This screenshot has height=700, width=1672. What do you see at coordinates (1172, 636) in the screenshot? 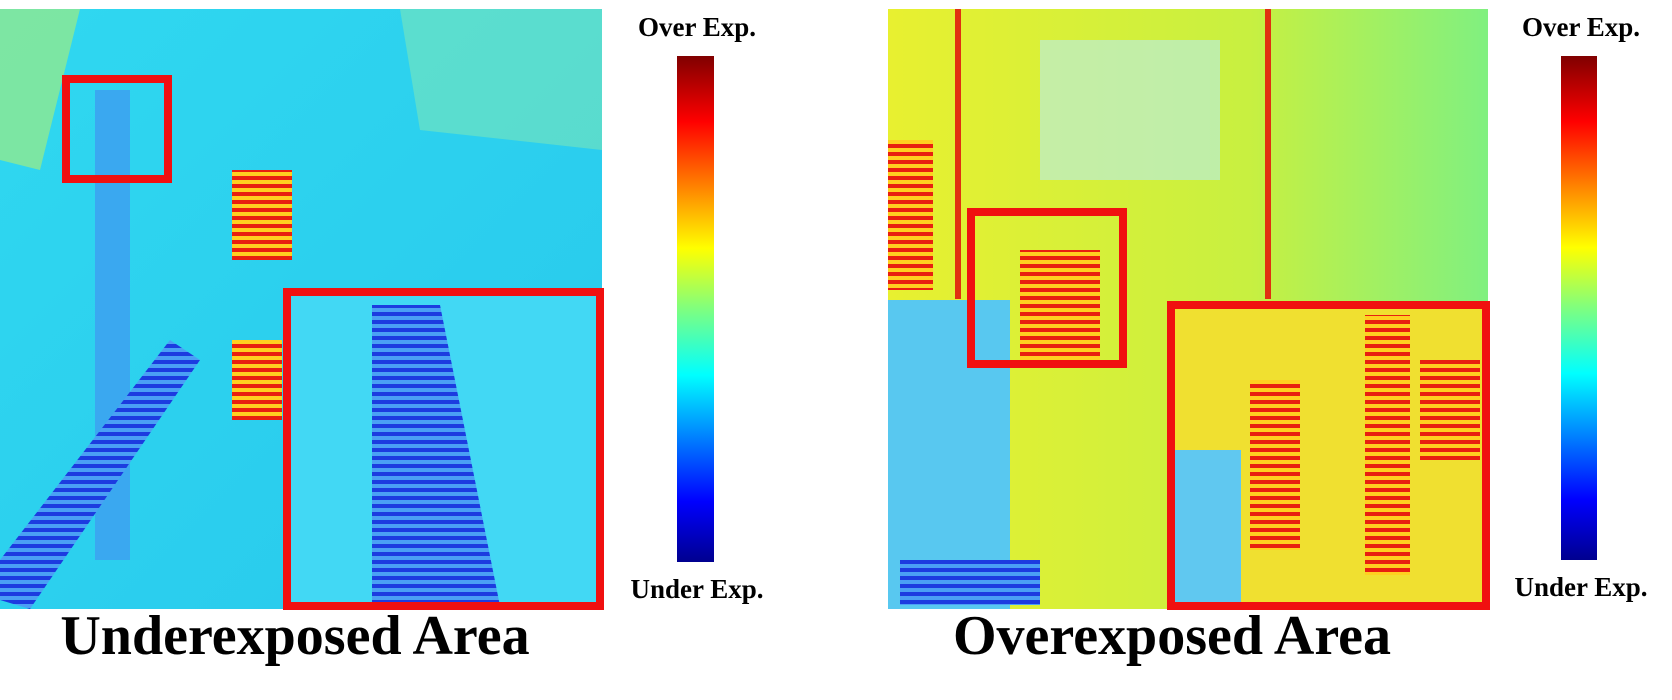
I see `panel-title: Overexposed Area` at bounding box center [1172, 636].